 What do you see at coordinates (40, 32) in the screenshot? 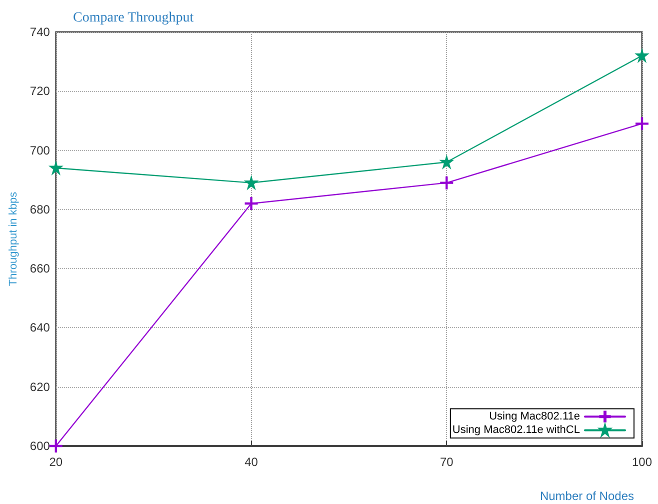
I see `y-tick-label: 740` at bounding box center [40, 32].